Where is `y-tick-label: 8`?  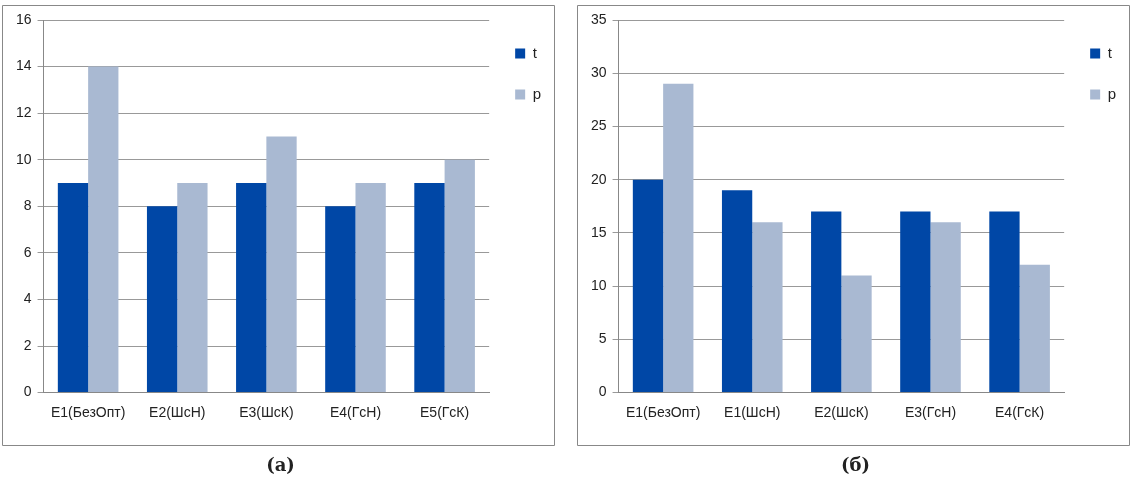
y-tick-label: 8 is located at coordinates (27, 205).